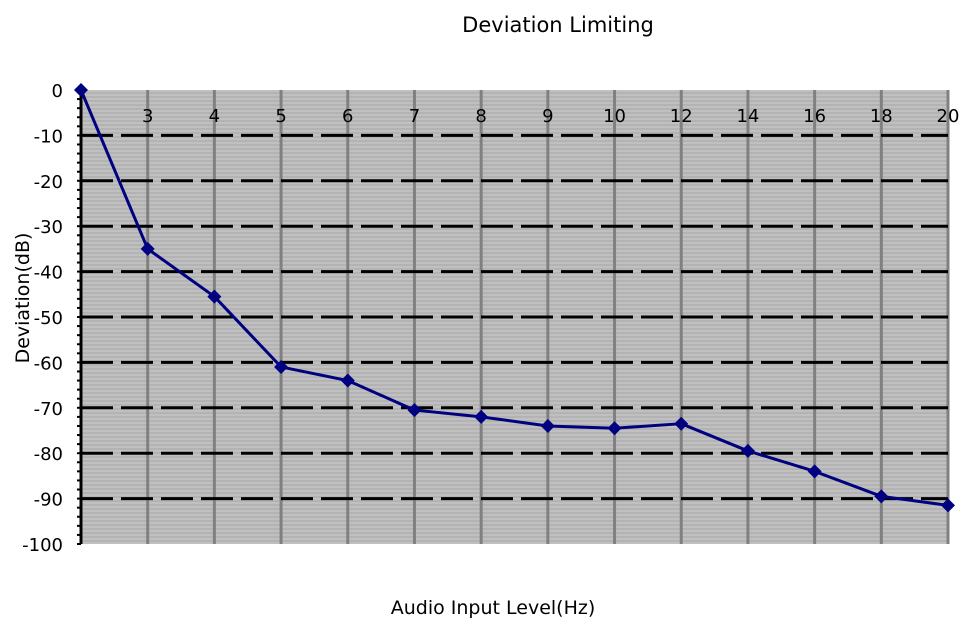  I want to click on y-tick-label: -10, so click(48, 136).